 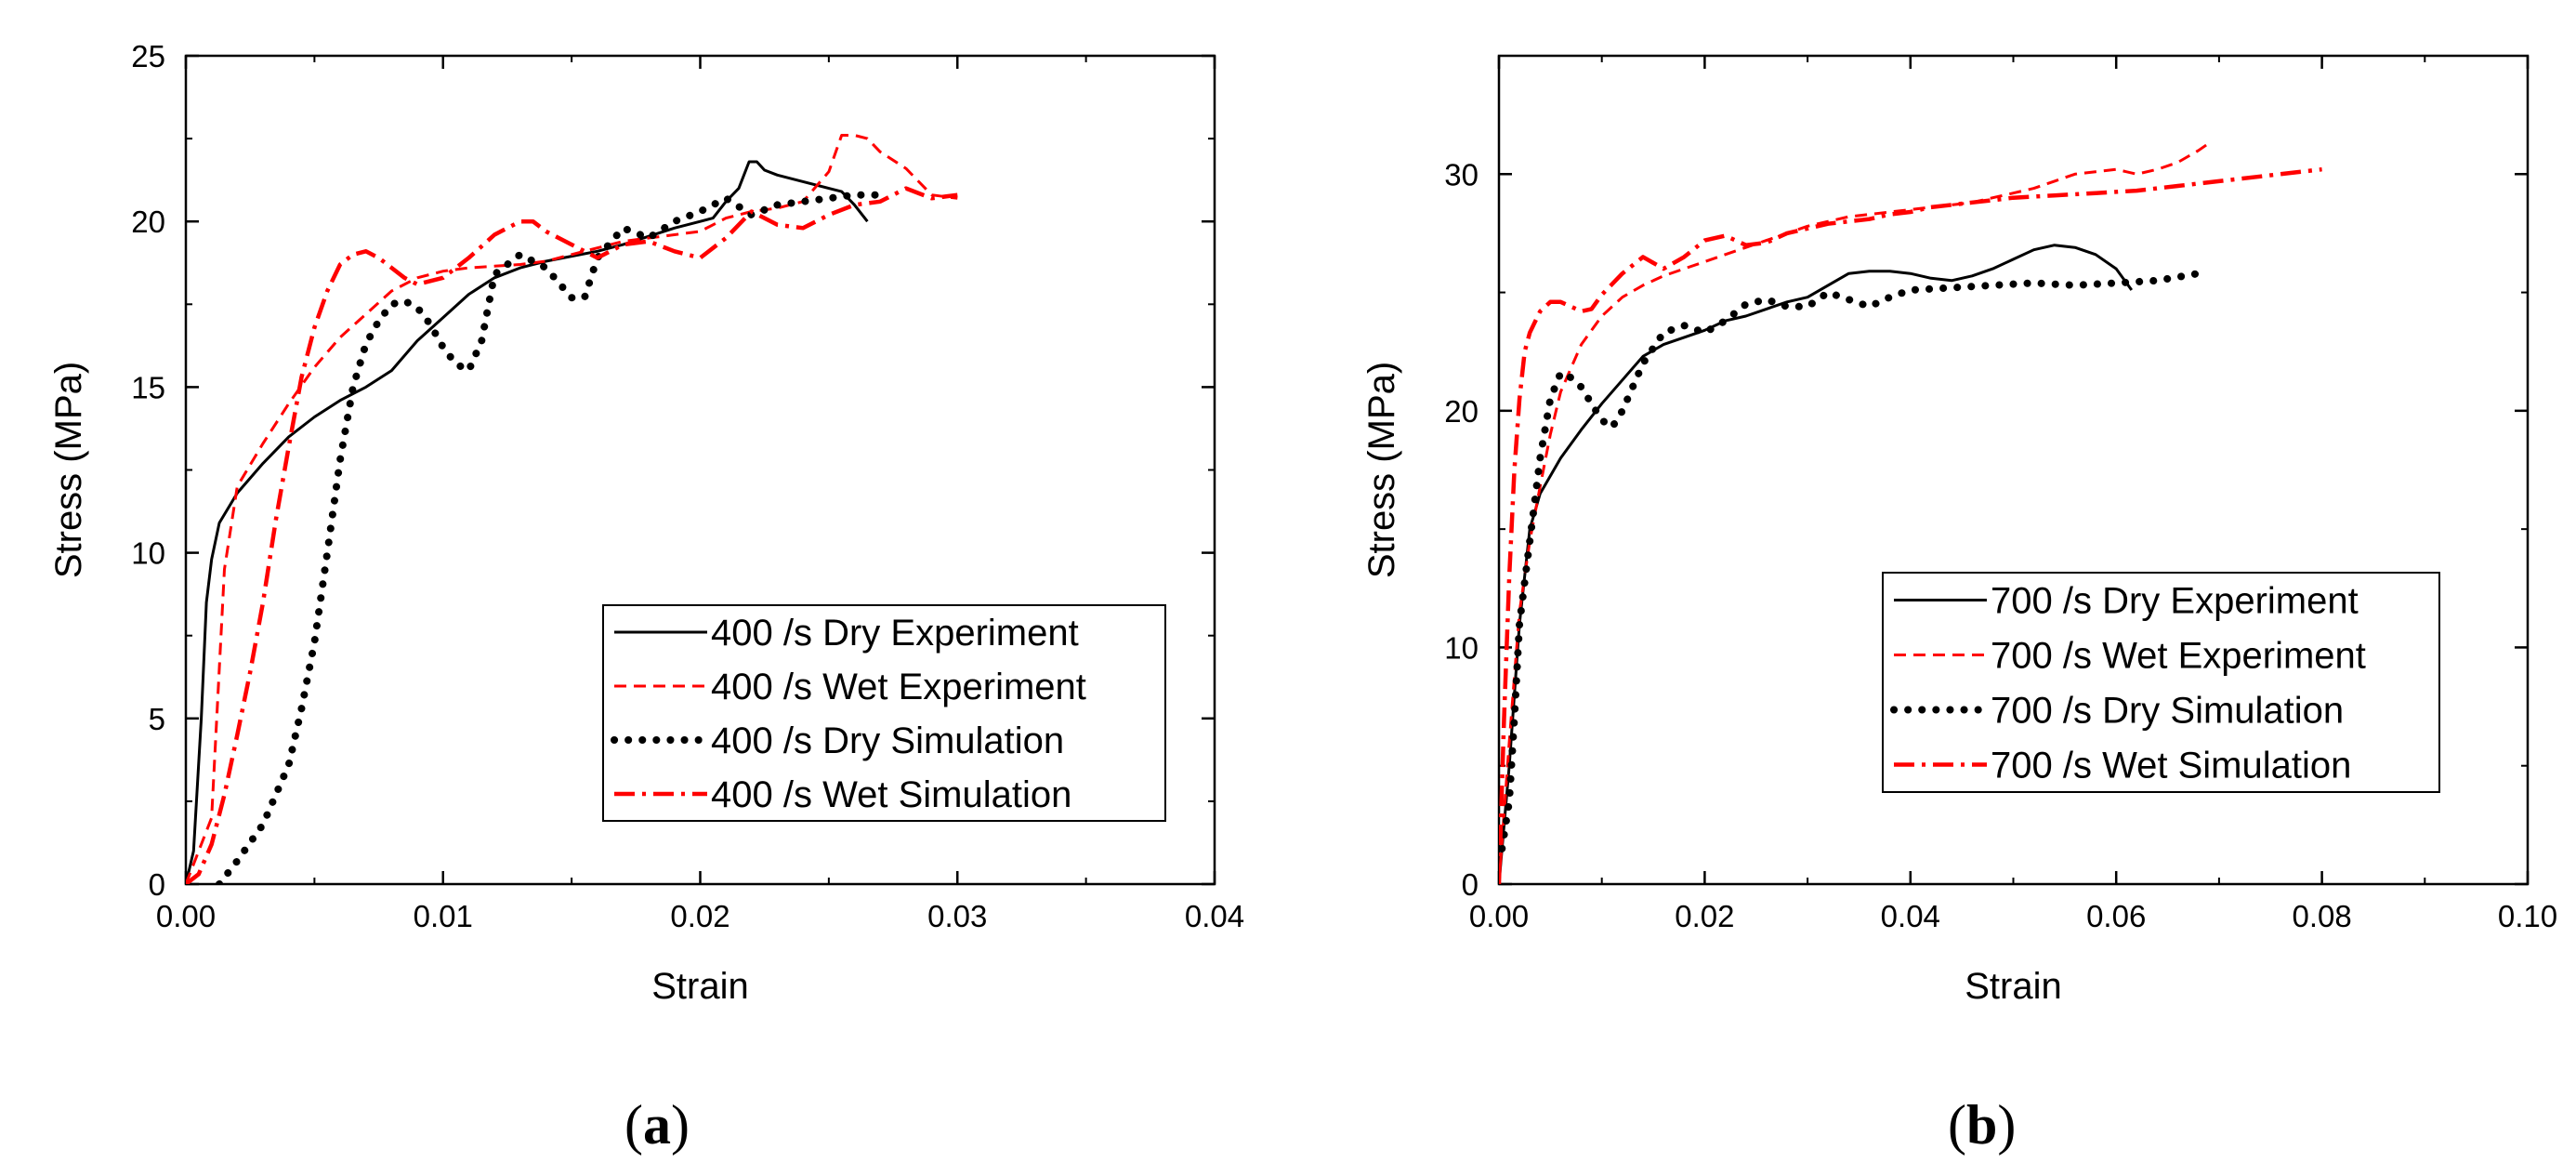 I want to click on legend-label: 700 /s Wet Simulation, so click(x=2171, y=766).